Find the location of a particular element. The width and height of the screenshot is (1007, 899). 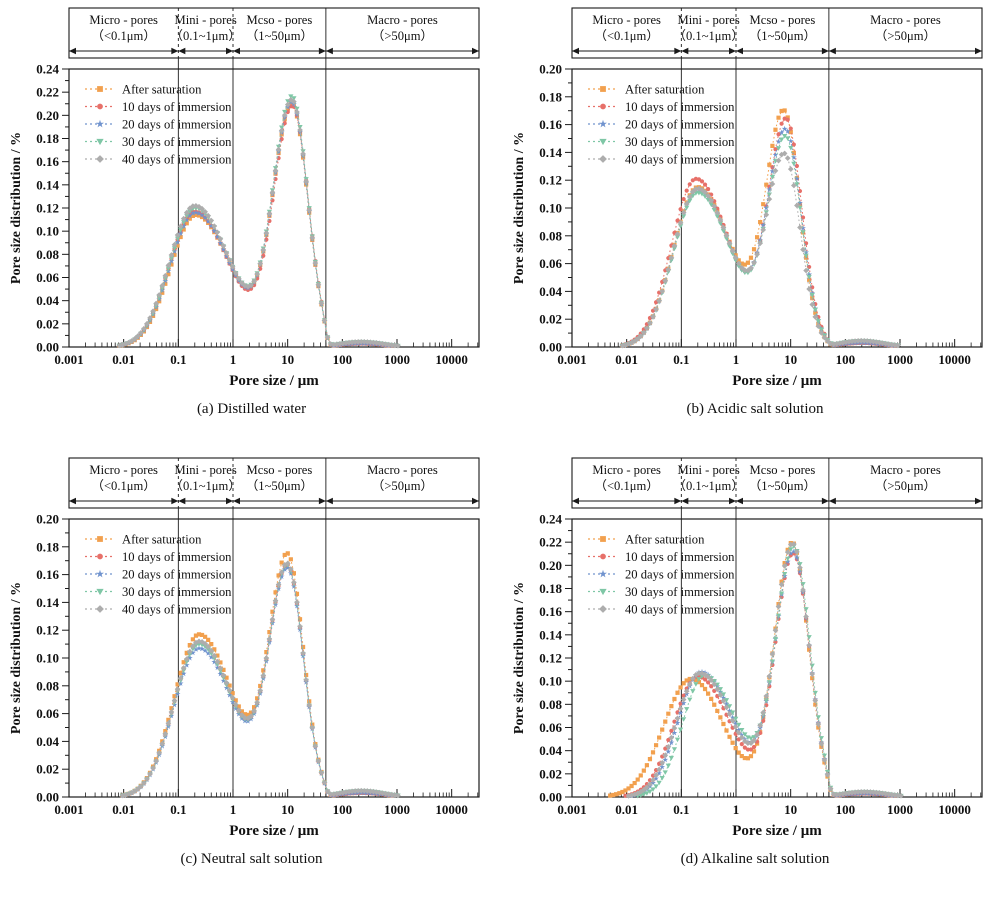

svg-text: 0.04 is located at coordinates (550, 291).